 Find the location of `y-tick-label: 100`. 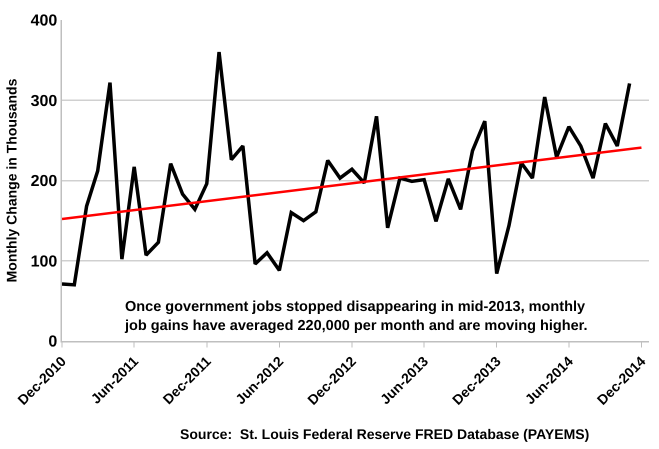

y-tick-label: 100 is located at coordinates (44, 261).